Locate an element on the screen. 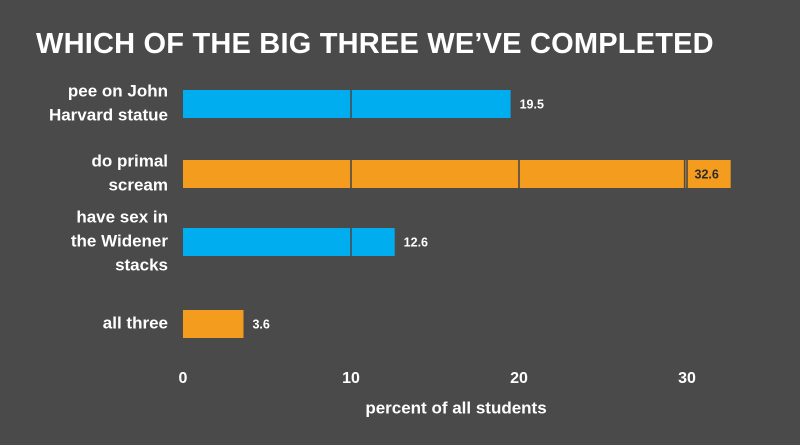  category-label: pee on John is located at coordinates (118, 90).